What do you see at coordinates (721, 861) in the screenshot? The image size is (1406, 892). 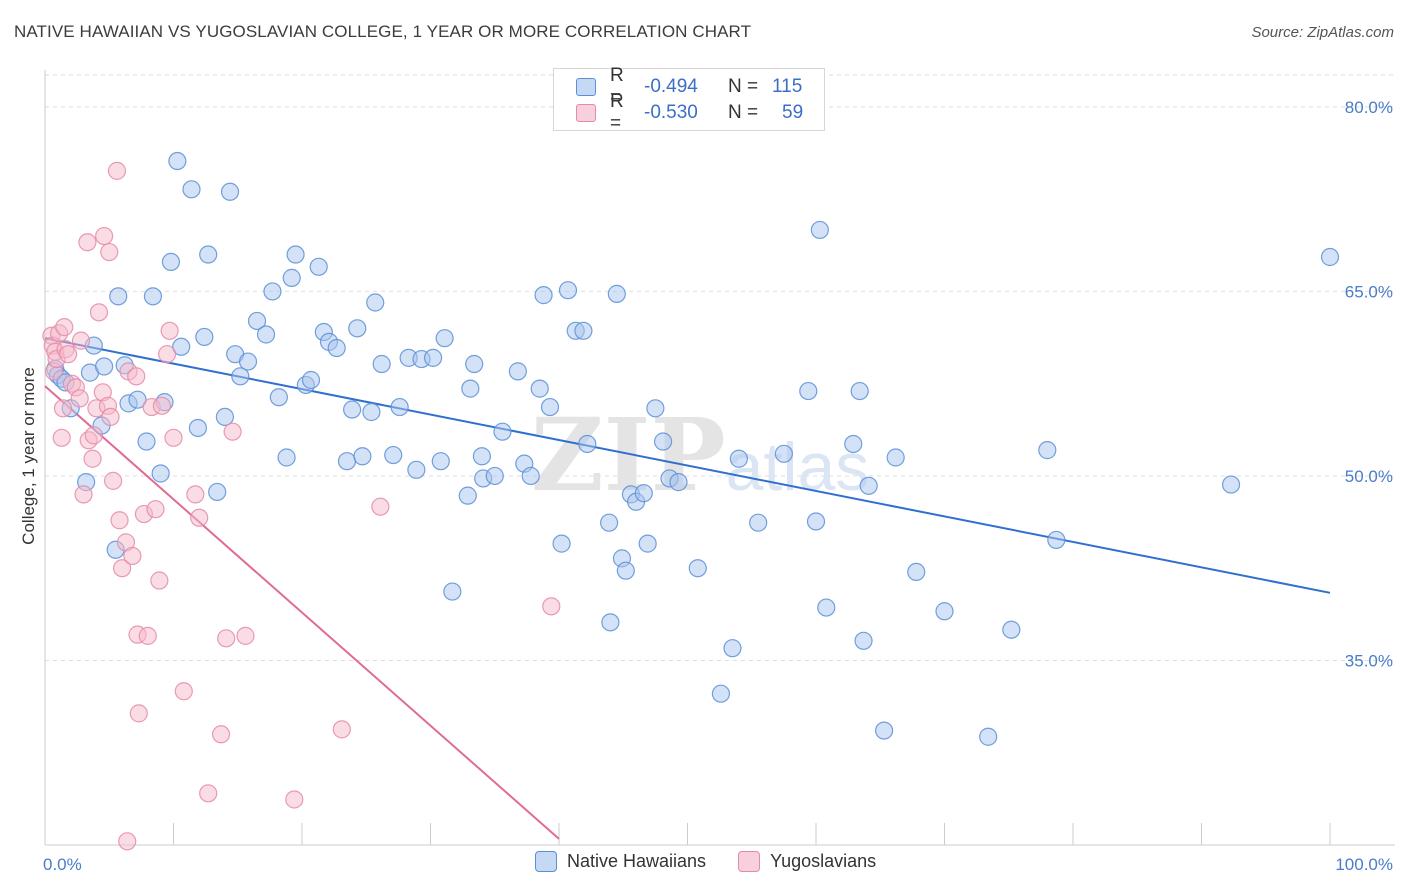 I see `series-legend: Native Hawaiians Yugoslavians` at bounding box center [721, 861].